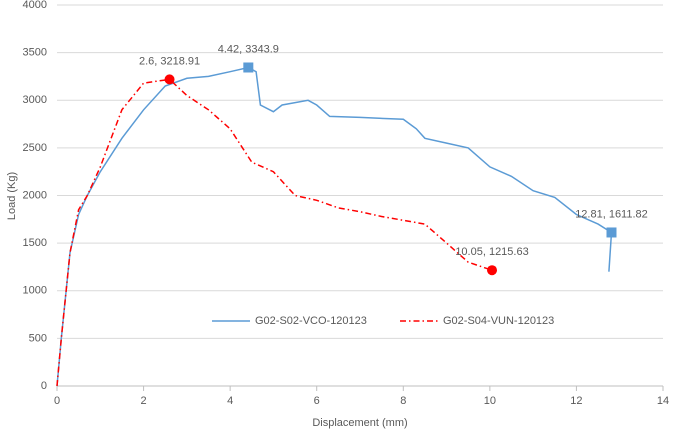 The width and height of the screenshot is (685, 434). Describe the element at coordinates (576, 401) in the screenshot. I see `x-tick-label: 12` at that location.